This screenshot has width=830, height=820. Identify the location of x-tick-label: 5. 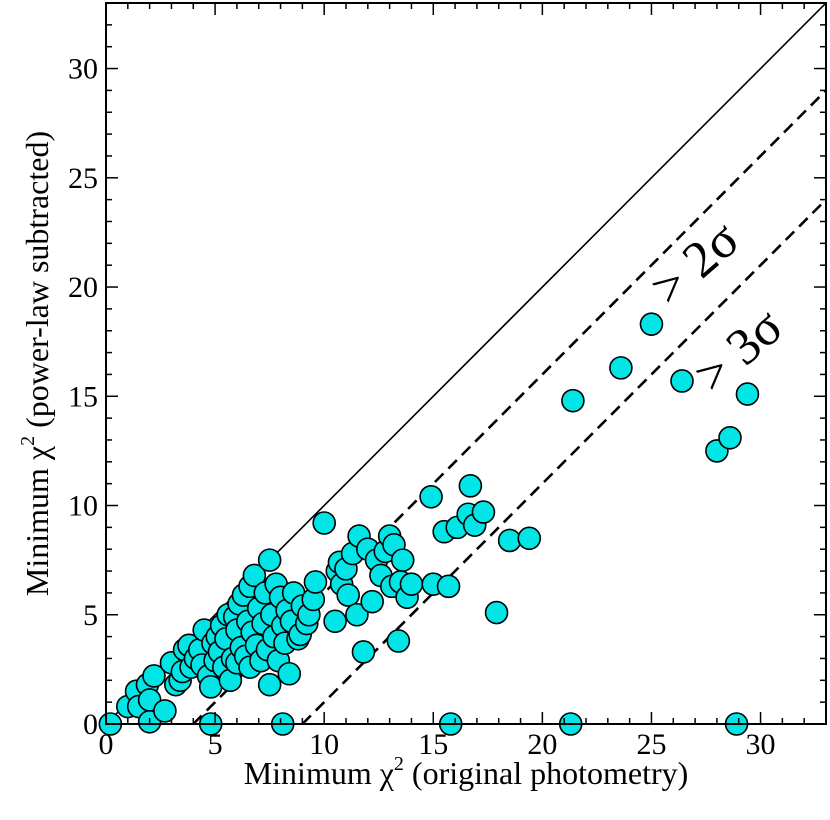
(215, 744).